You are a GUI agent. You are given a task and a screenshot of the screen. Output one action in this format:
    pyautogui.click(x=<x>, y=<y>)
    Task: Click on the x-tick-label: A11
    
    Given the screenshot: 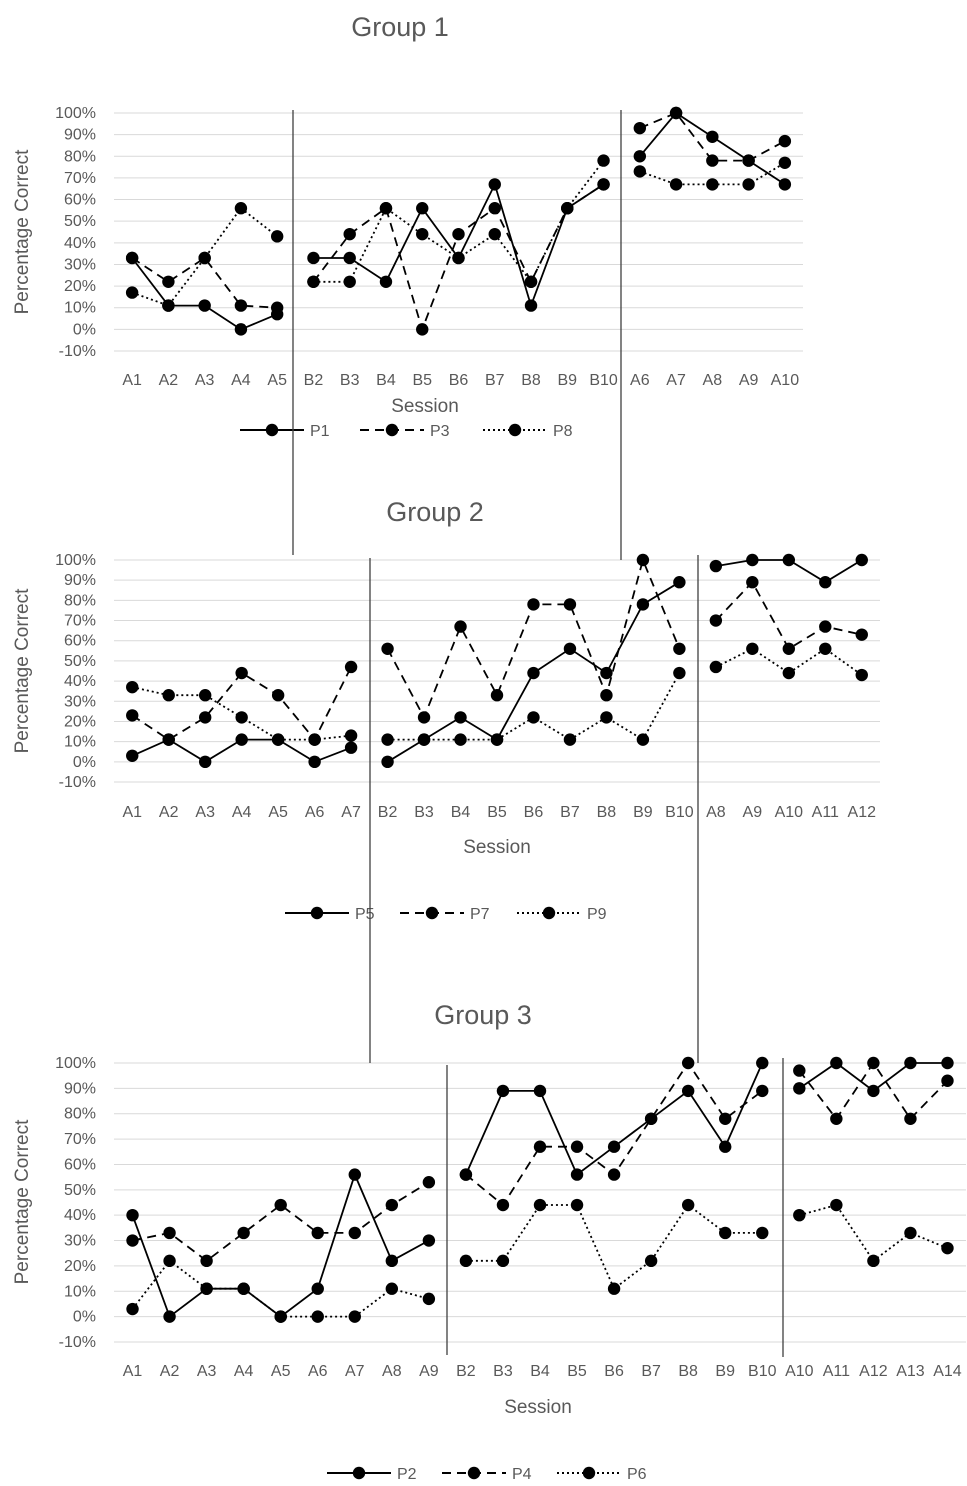 What is the action you would take?
    pyautogui.click(x=825, y=812)
    